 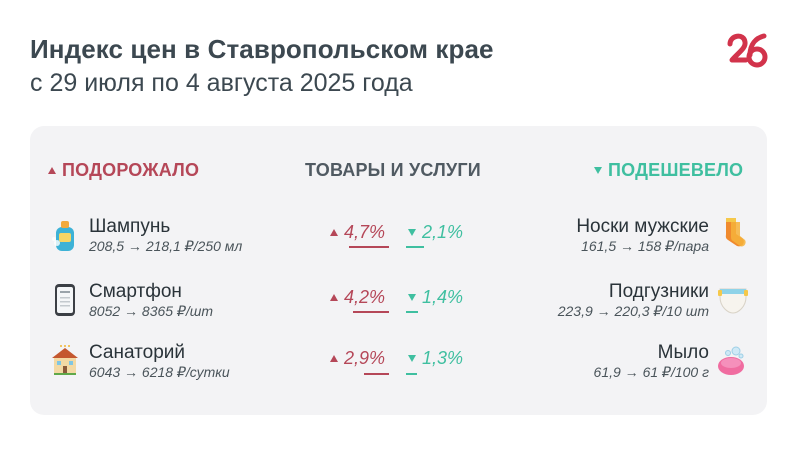 I want to click on item-name: Мыло, so click(x=683, y=352).